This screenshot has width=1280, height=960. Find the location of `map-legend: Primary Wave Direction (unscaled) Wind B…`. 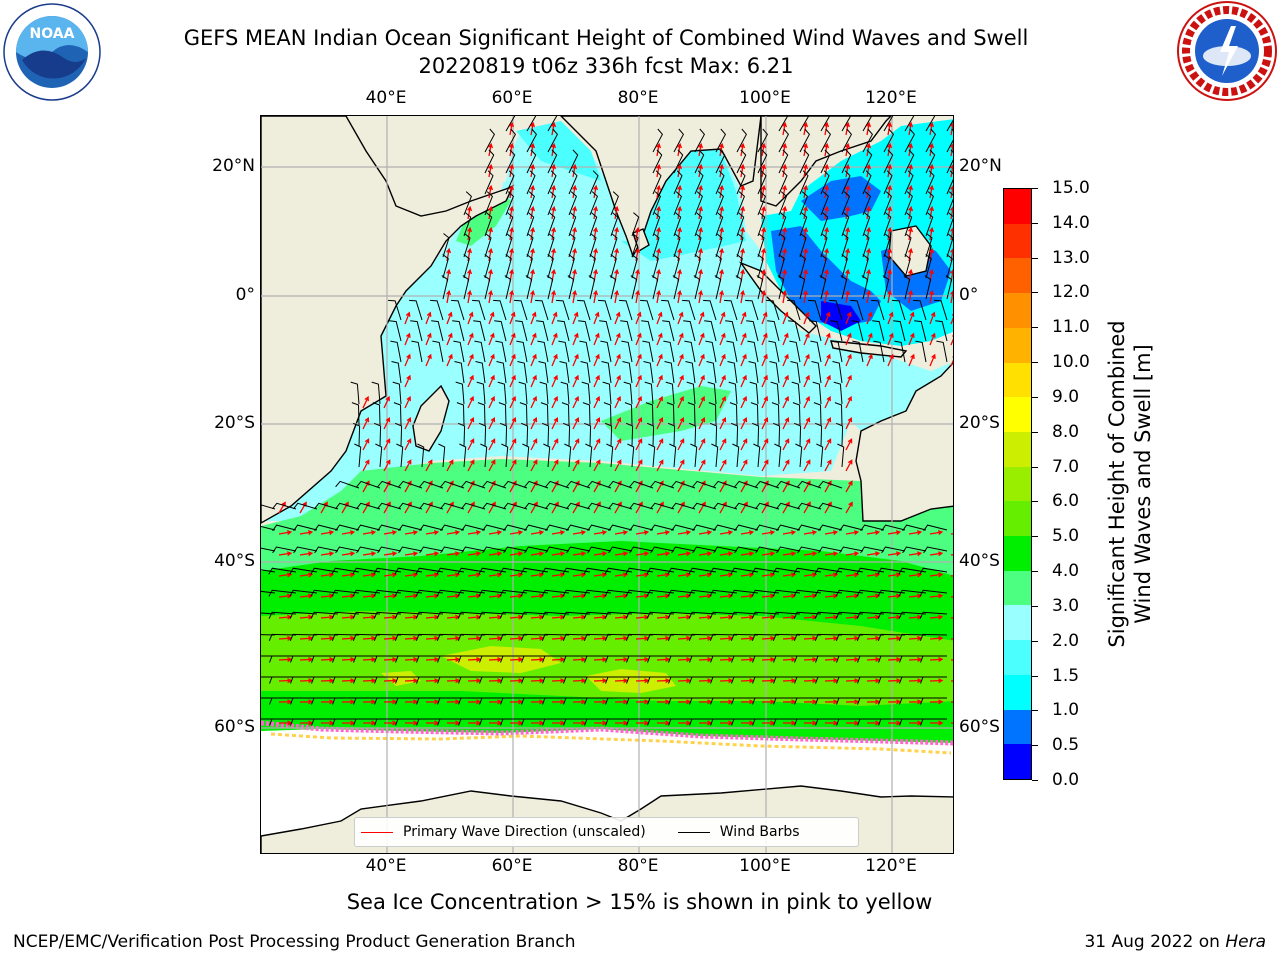

map-legend: Primary Wave Direction (unscaled) Wind B… is located at coordinates (606, 832).